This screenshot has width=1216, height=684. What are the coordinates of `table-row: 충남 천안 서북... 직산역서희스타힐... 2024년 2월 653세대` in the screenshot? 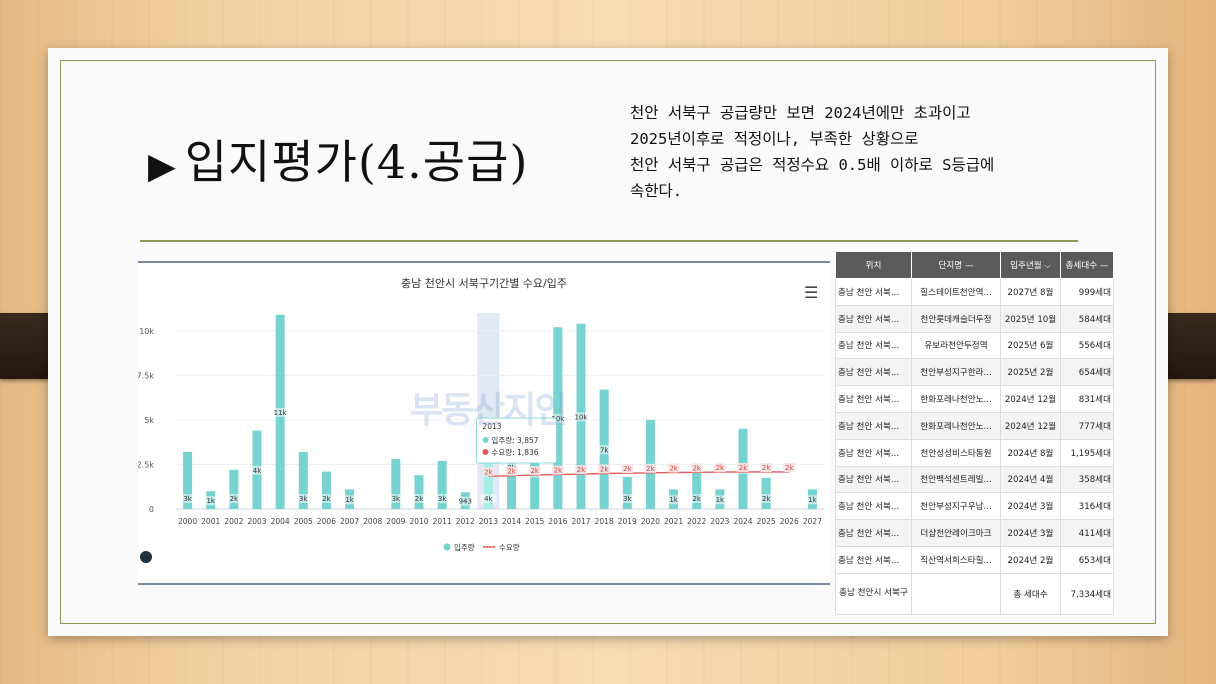 It's located at (974, 559).